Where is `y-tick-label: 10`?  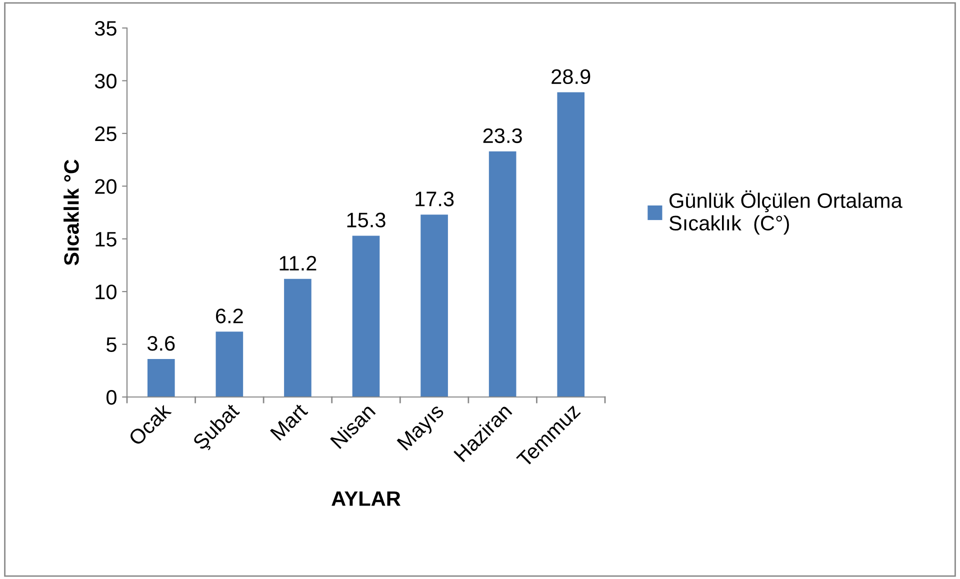 y-tick-label: 10 is located at coordinates (106, 292).